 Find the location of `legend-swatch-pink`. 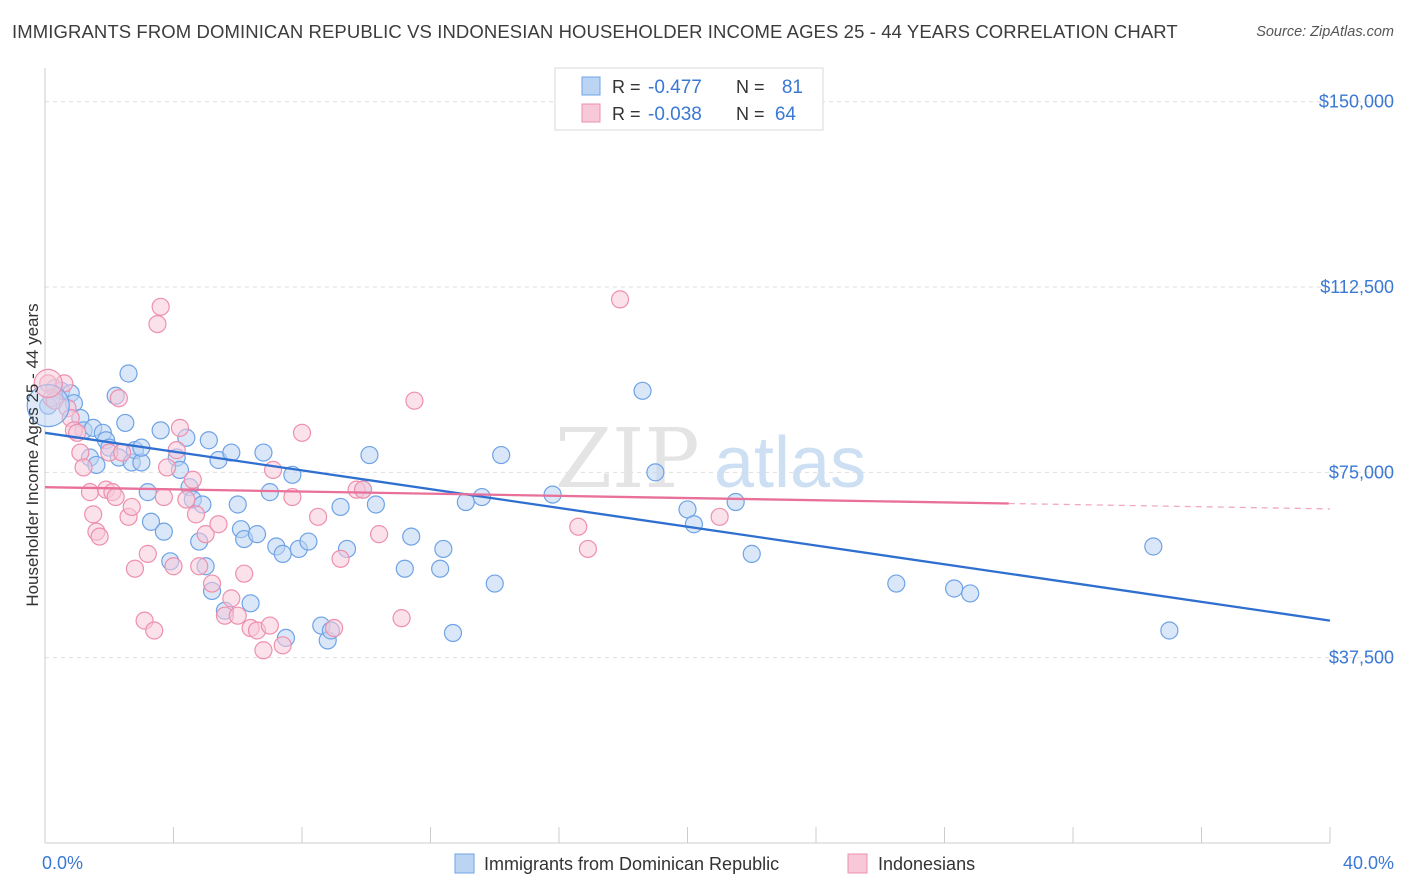

legend-swatch-pink is located at coordinates (857, 863).